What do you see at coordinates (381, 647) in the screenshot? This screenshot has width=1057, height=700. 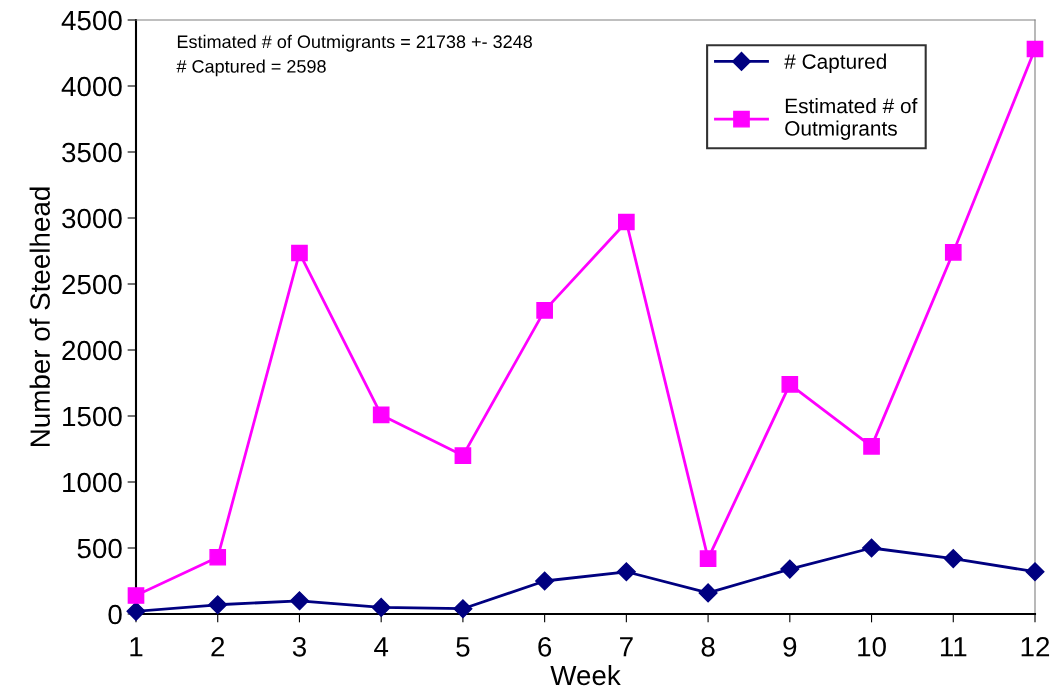 I see `x-tick-label: 4` at bounding box center [381, 647].